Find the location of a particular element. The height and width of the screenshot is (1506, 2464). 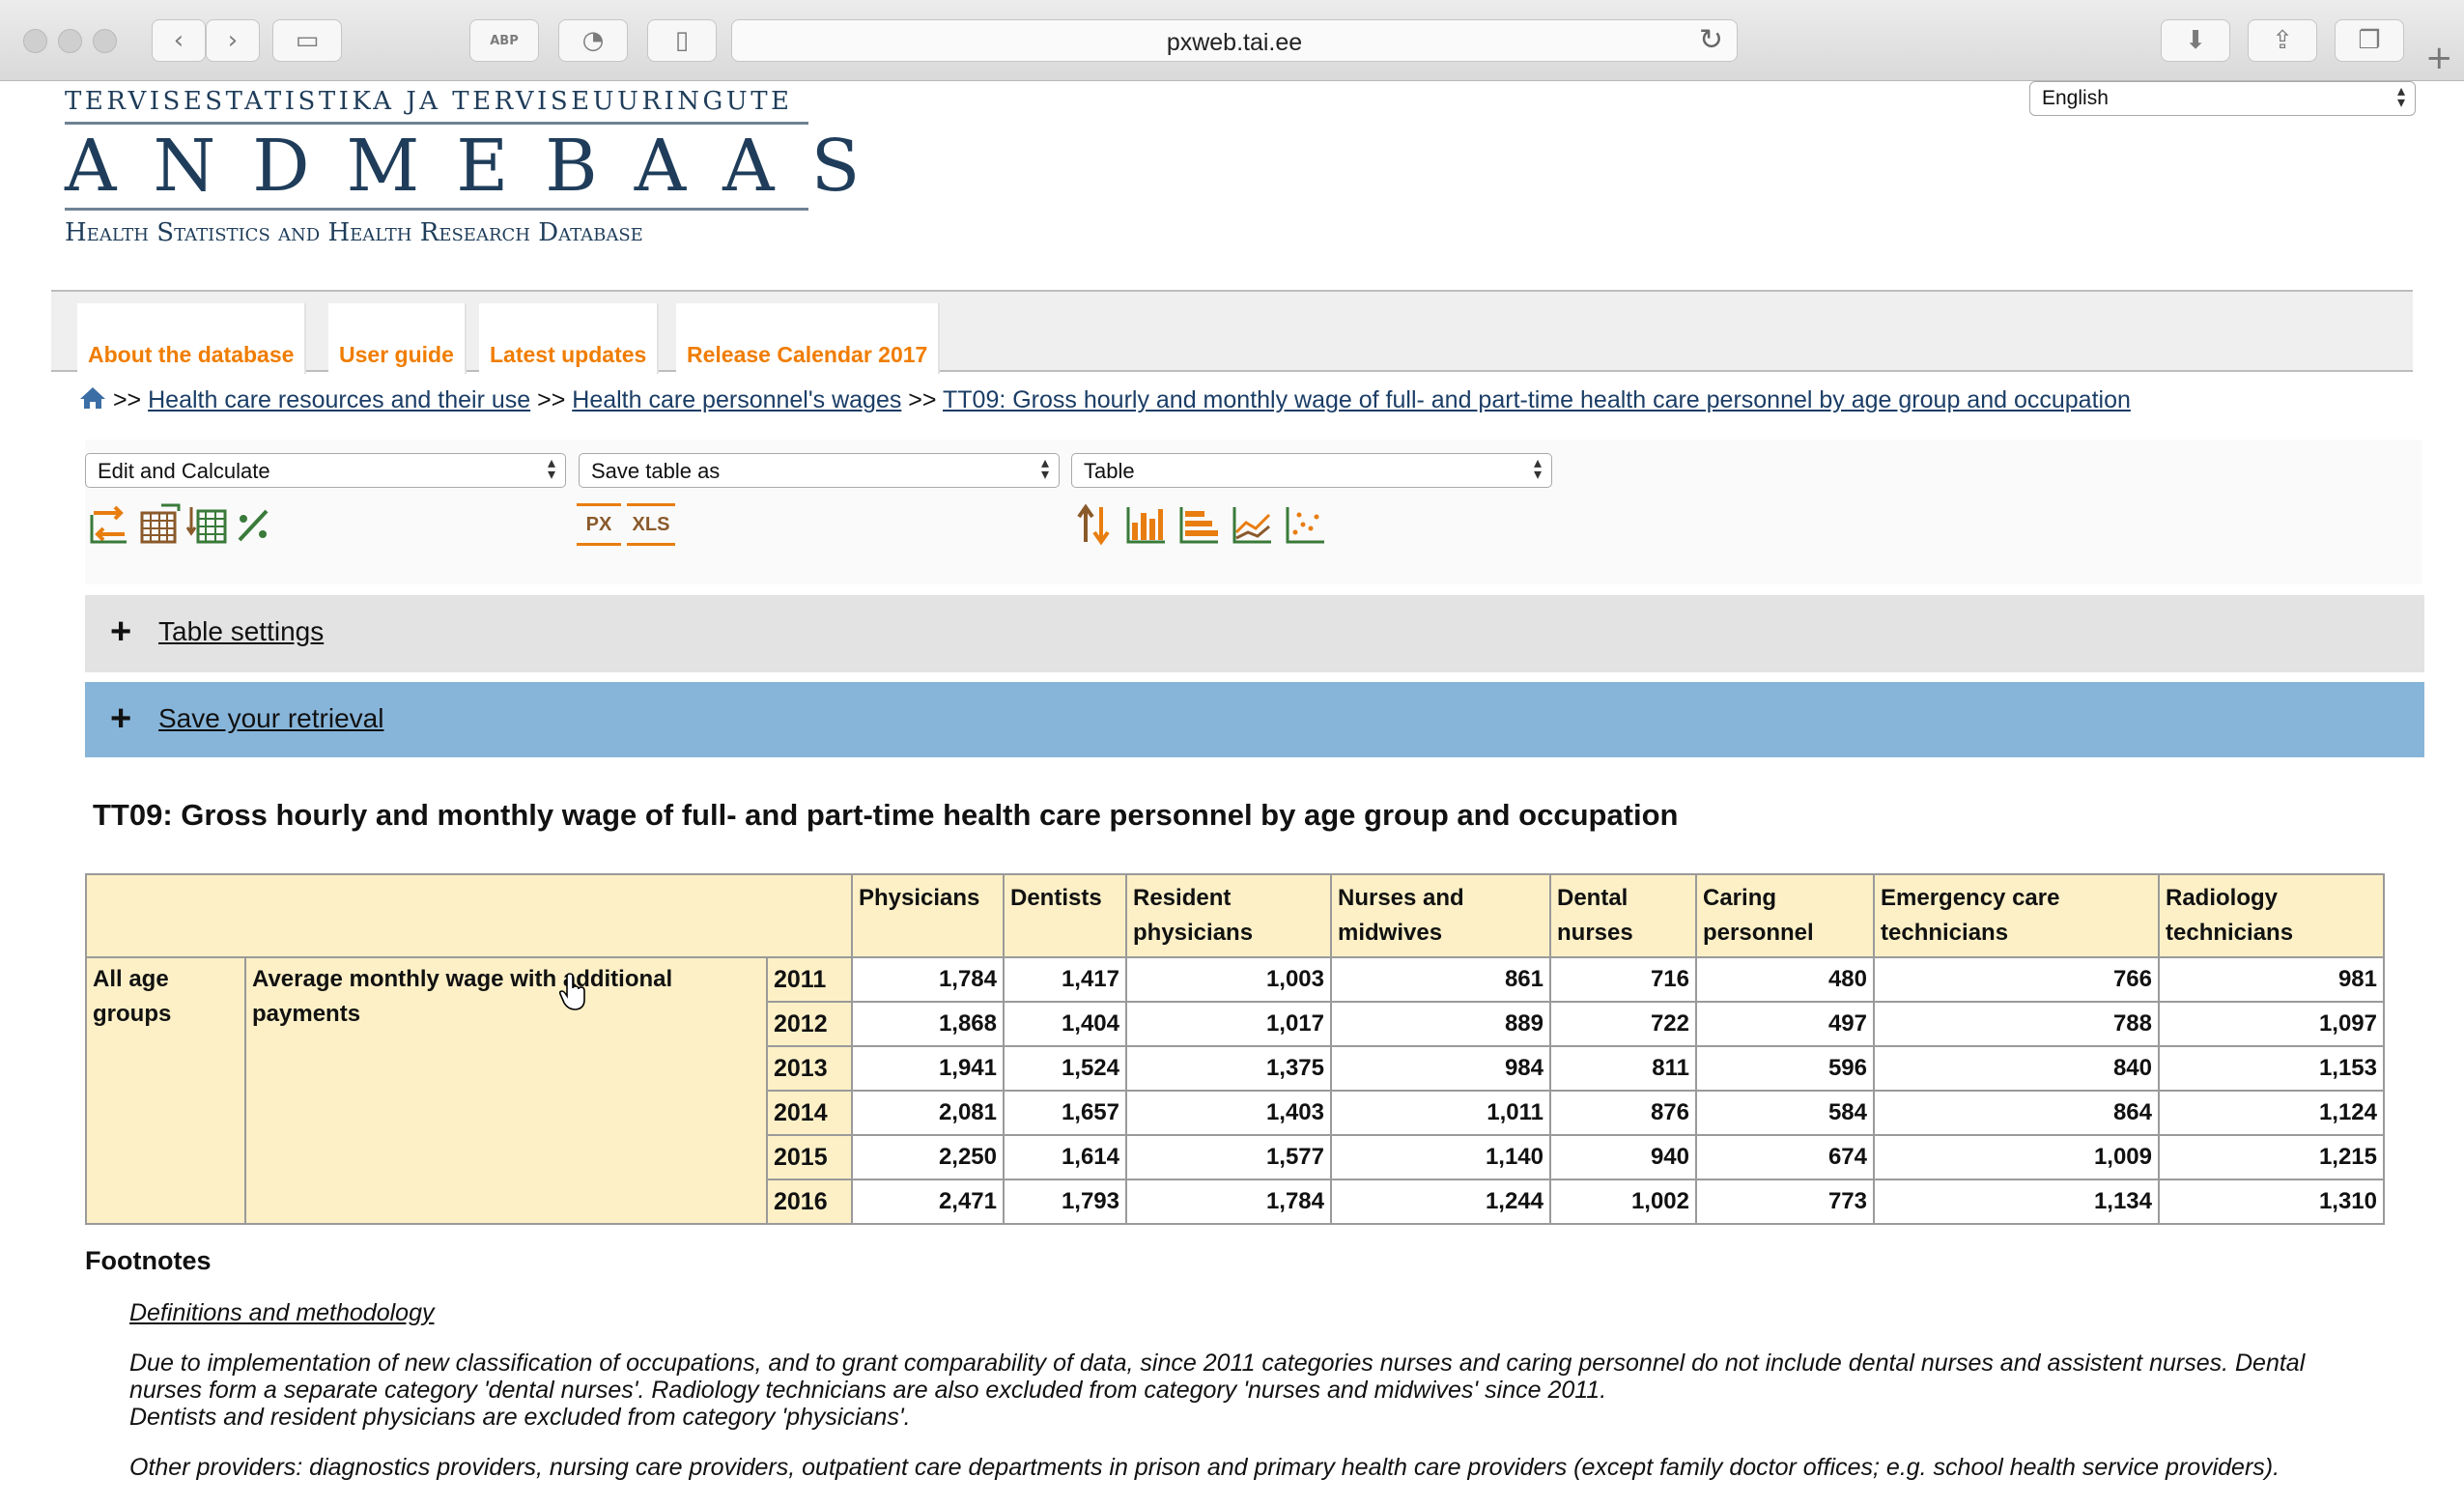

value-cell: 1,941 is located at coordinates (928, 1068).